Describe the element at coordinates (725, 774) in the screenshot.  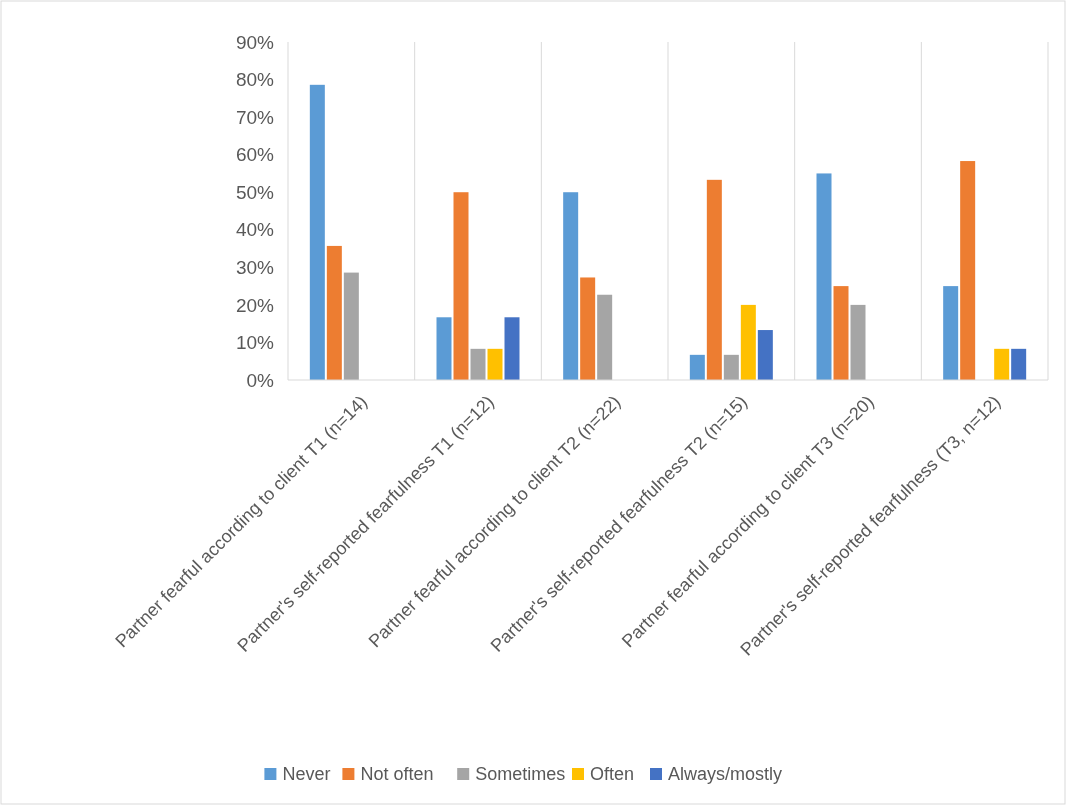
I see `legend-label: Always/mostly` at that location.